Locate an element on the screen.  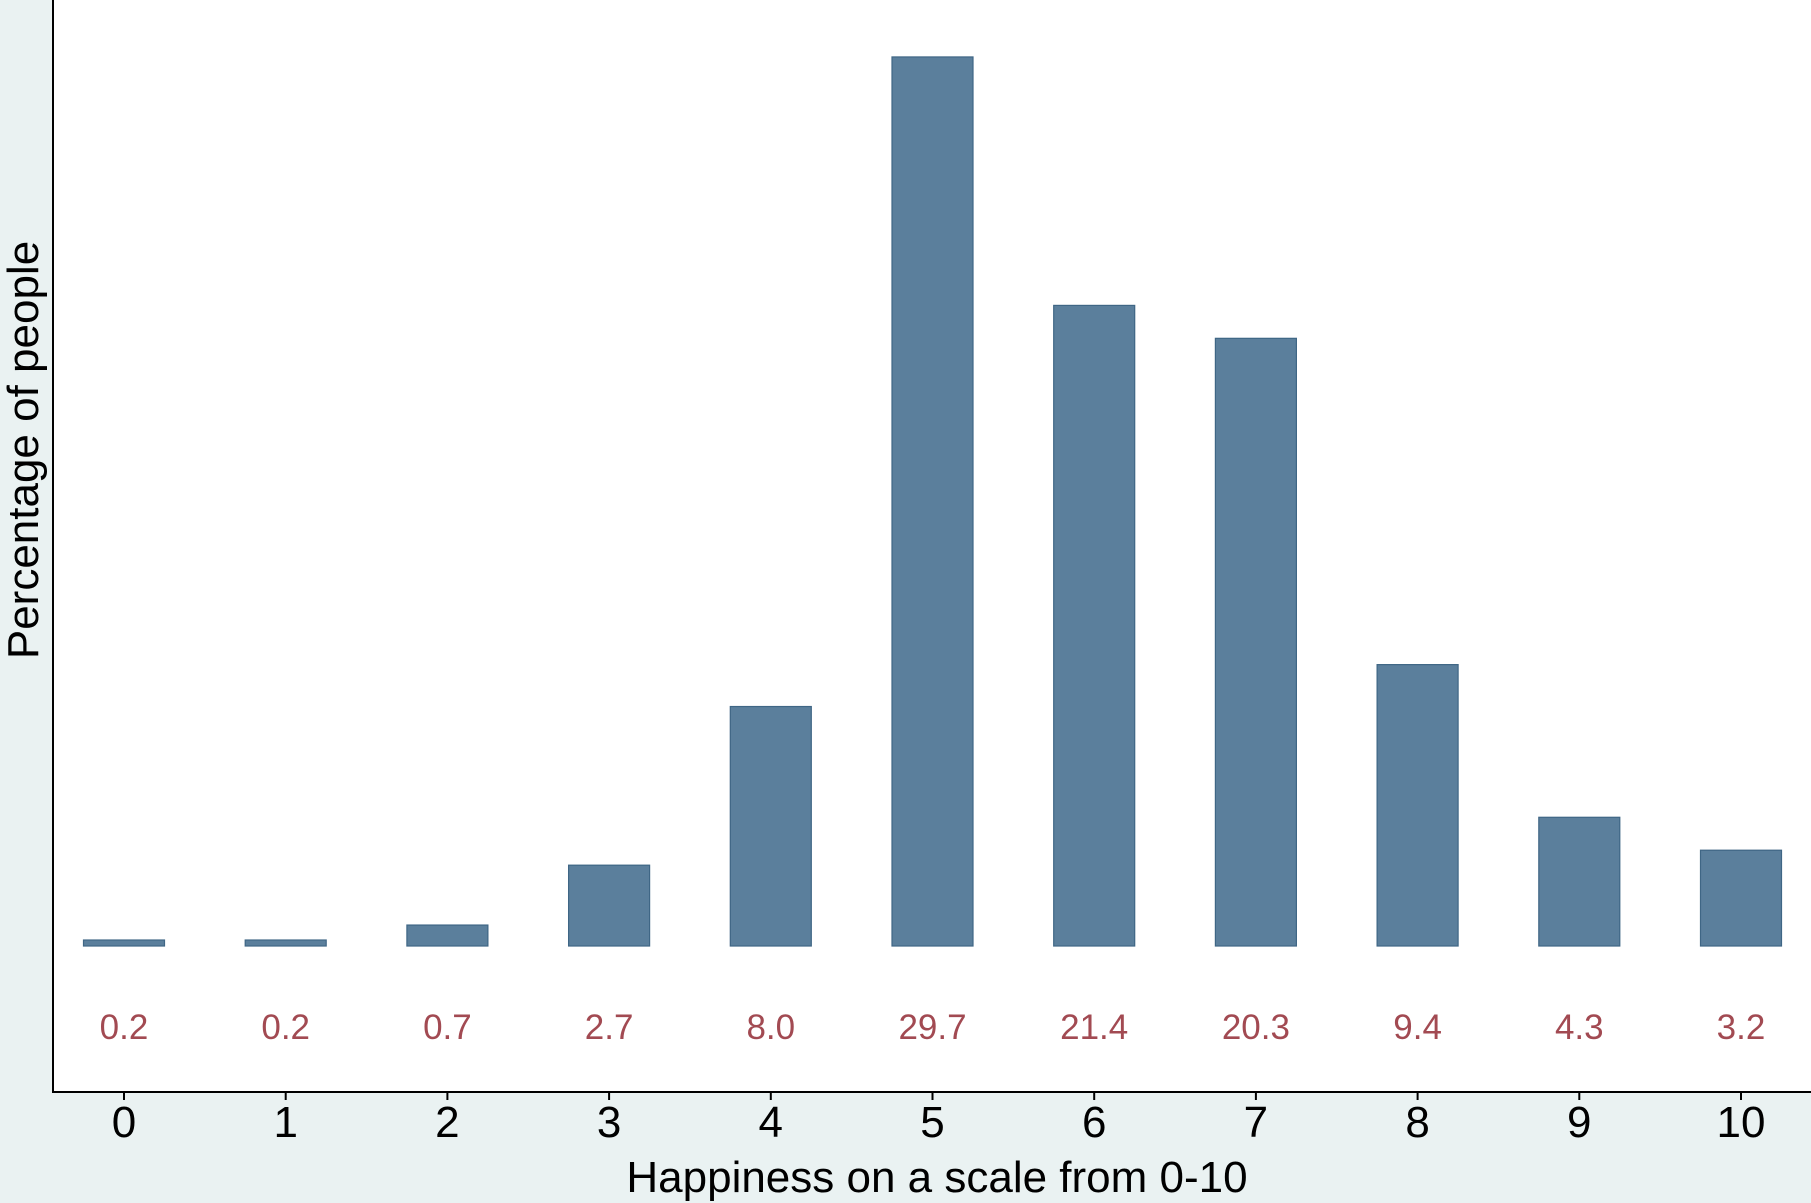
value-labels-group: 0.2 0.2 0.7 2.7 8.0 29.7 21.4 20.3 9.4 4.3 3.2 is located at coordinates (933, 1027).